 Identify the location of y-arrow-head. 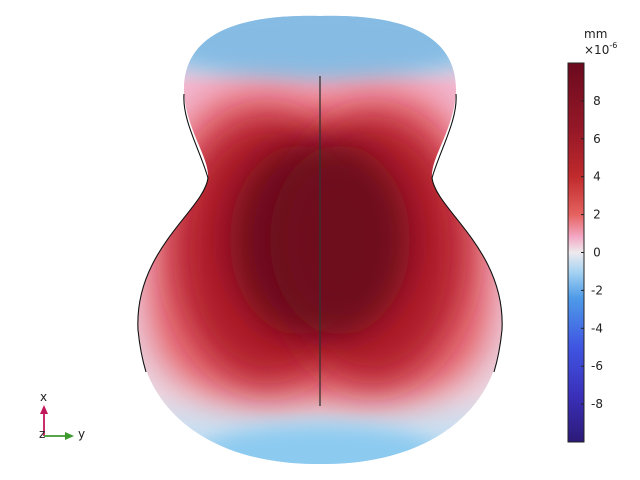
(69, 436).